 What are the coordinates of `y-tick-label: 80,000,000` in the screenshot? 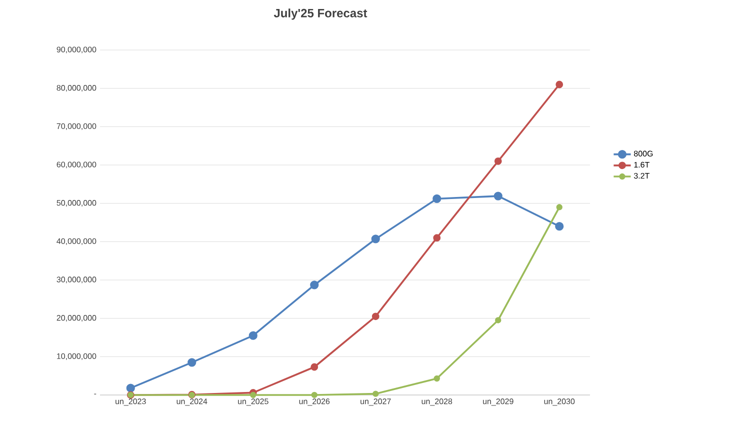 It's located at (76, 88).